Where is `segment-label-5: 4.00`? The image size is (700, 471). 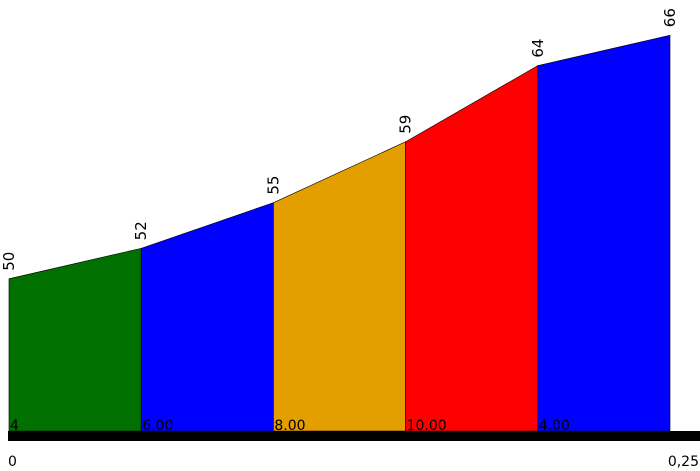
segment-label-5: 4.00 is located at coordinates (554, 426).